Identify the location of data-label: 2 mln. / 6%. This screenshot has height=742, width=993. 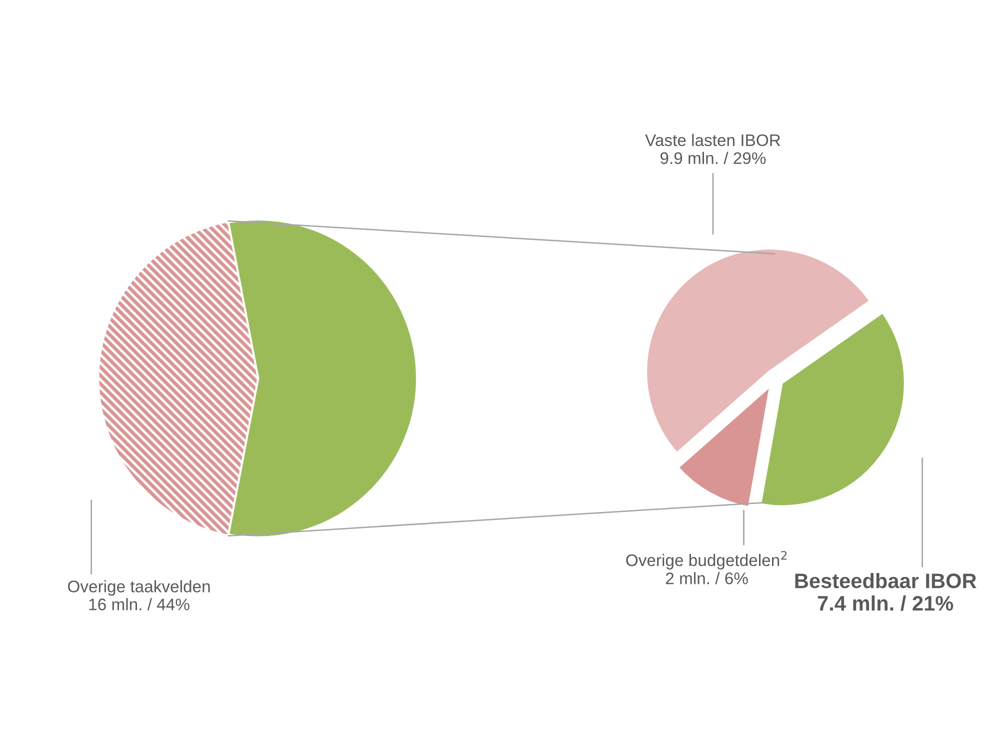
(707, 578).